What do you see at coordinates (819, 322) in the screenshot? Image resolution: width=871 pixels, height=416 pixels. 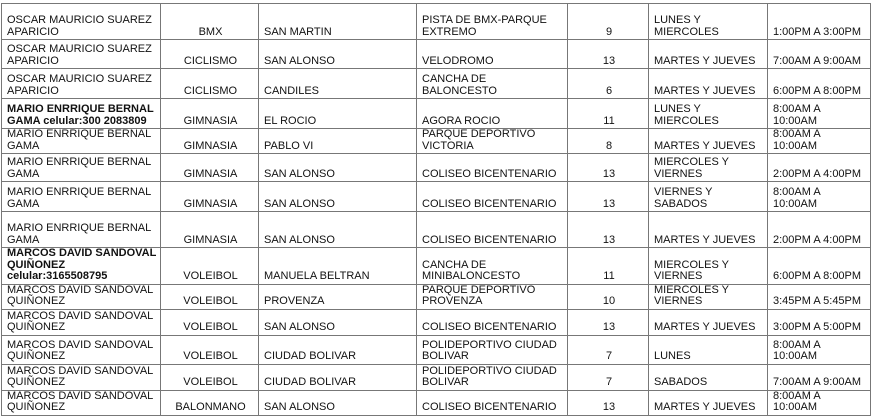 I see `time-cell: 3:00PM A 5:00PM` at bounding box center [819, 322].